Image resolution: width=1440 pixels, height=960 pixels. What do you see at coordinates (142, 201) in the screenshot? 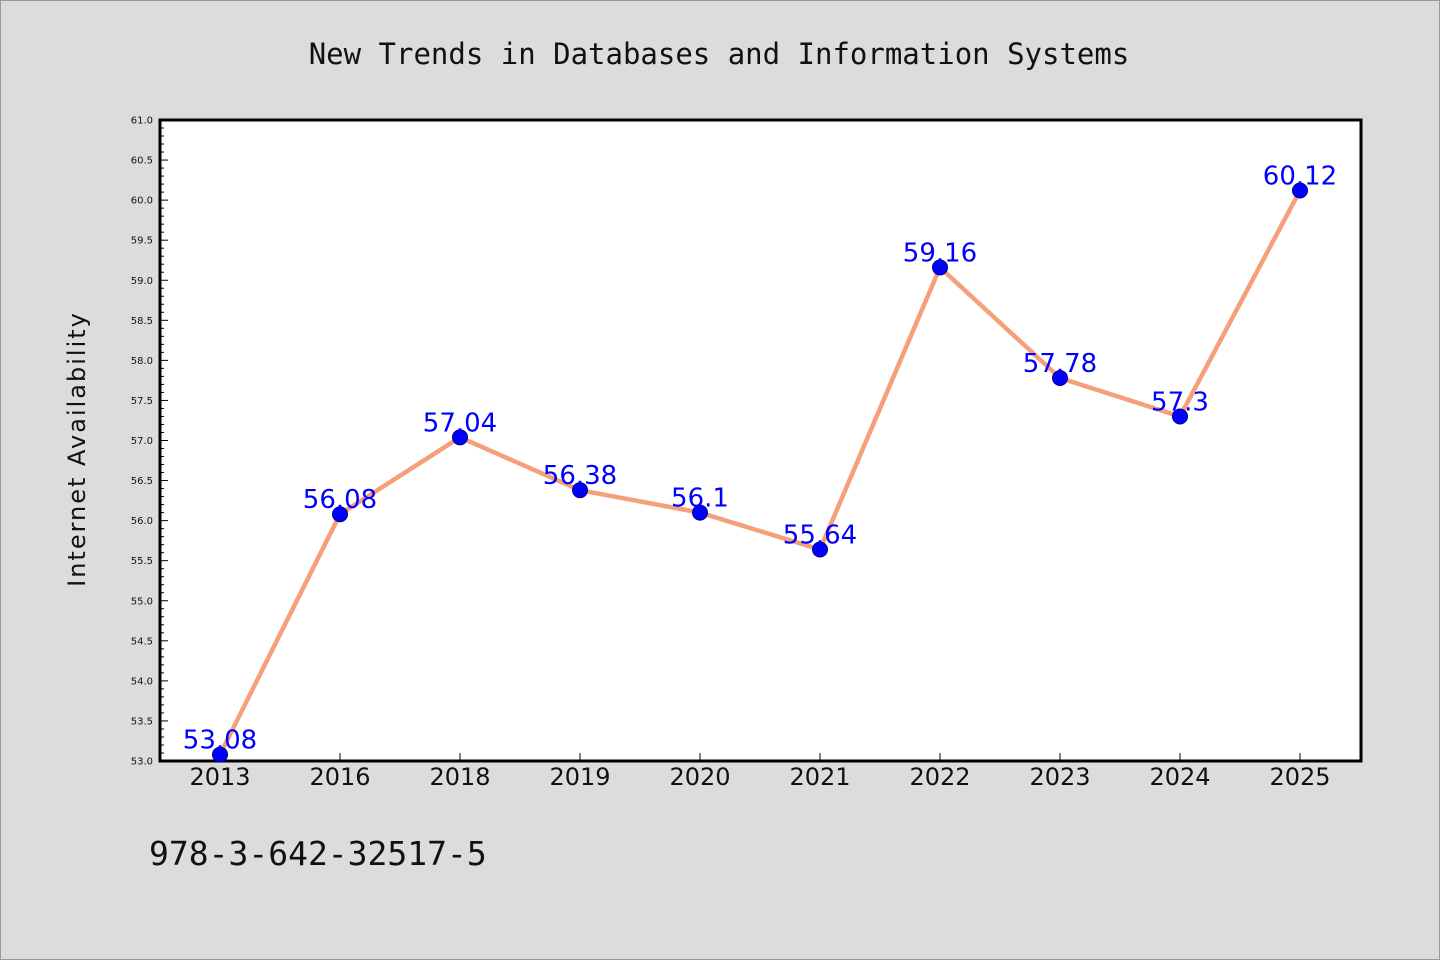
I see `y-tick-label: 60.0` at bounding box center [142, 201].